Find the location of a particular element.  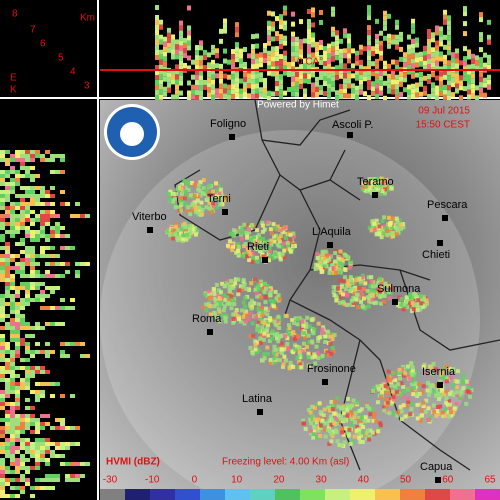

city-marker is located at coordinates (325, 382).